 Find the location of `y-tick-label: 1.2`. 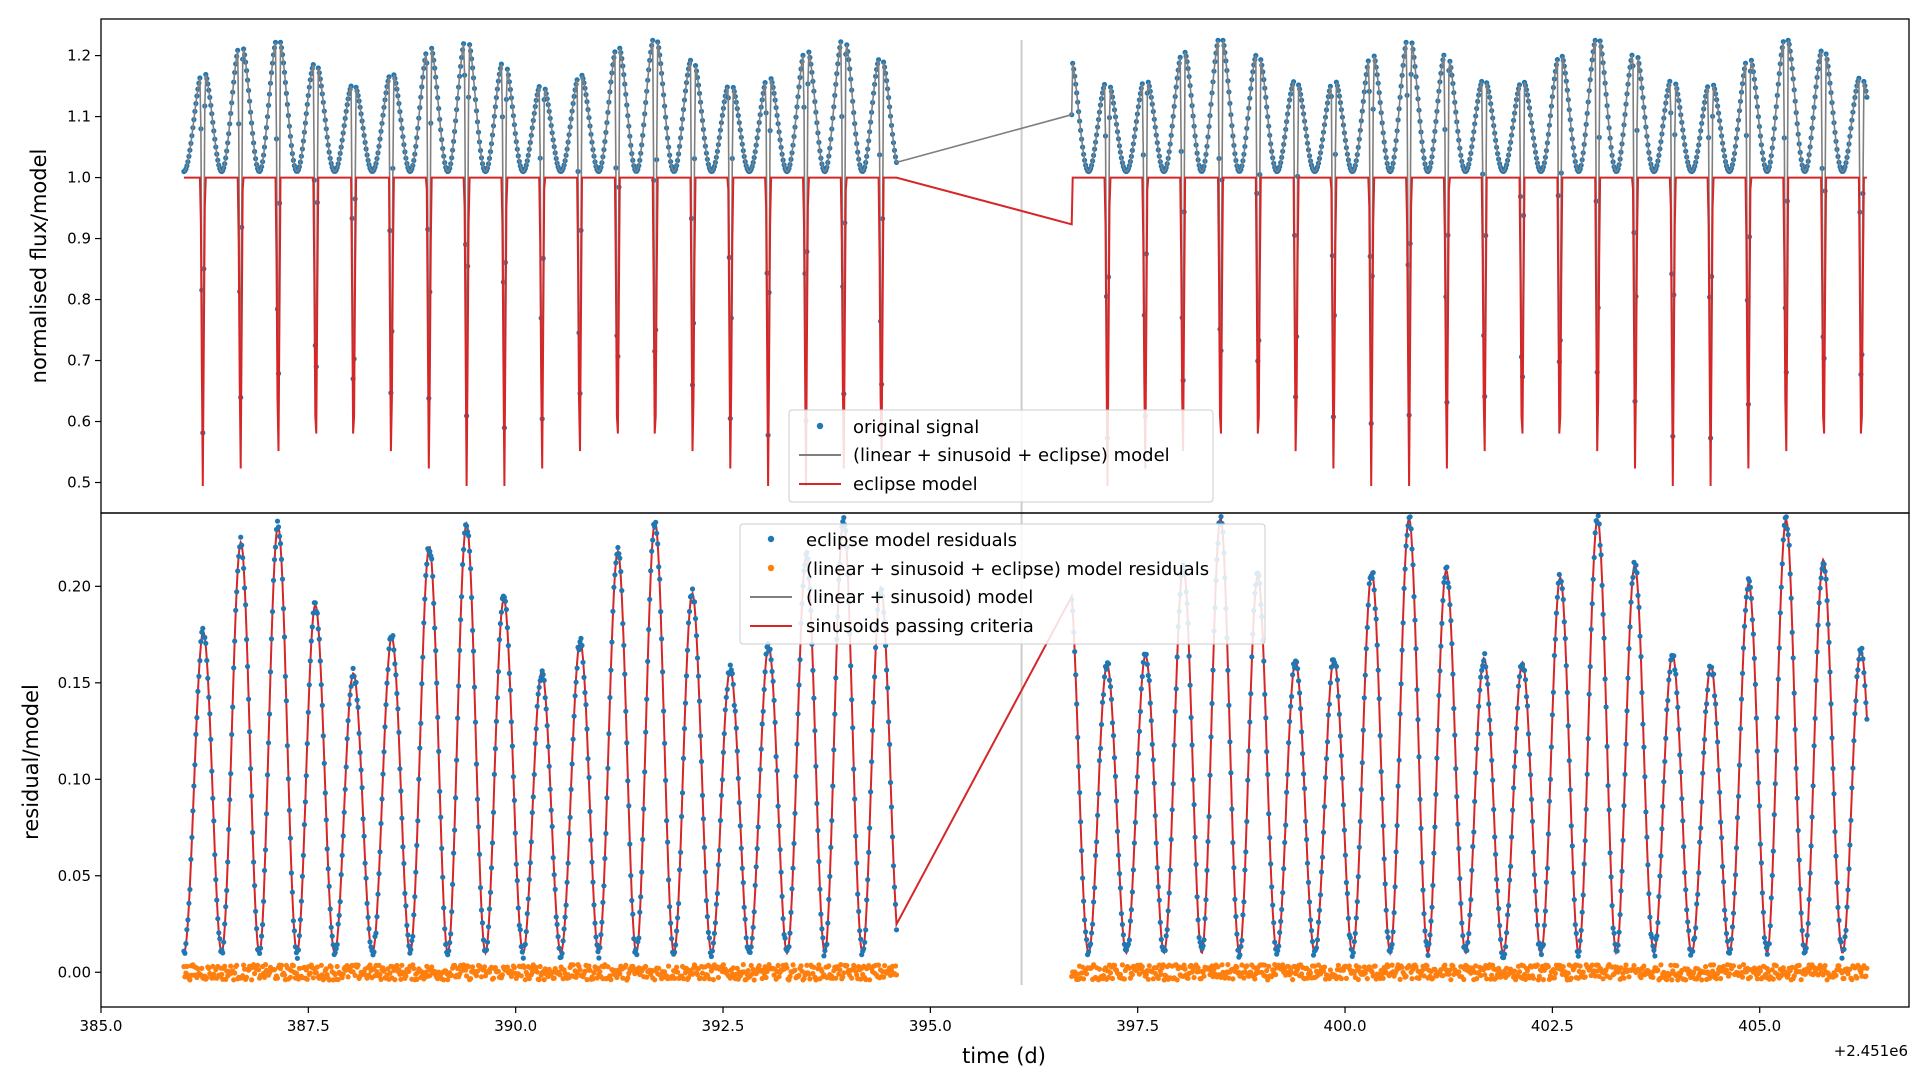

y-tick-label: 1.2 is located at coordinates (79, 56).